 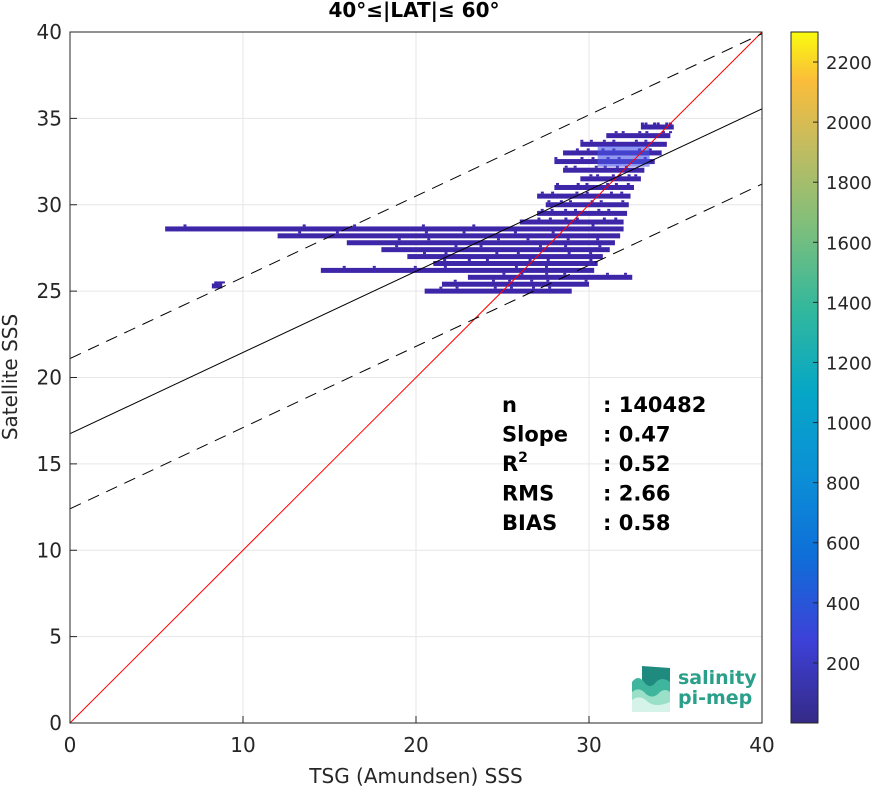 I want to click on colorbar, so click(x=804, y=377).